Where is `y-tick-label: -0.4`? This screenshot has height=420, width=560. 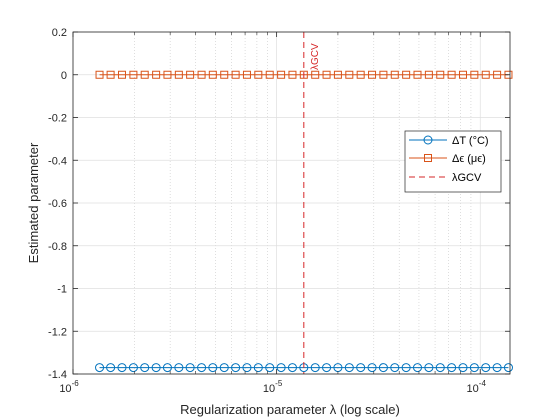
y-tick-label: -0.4 is located at coordinates (57, 161).